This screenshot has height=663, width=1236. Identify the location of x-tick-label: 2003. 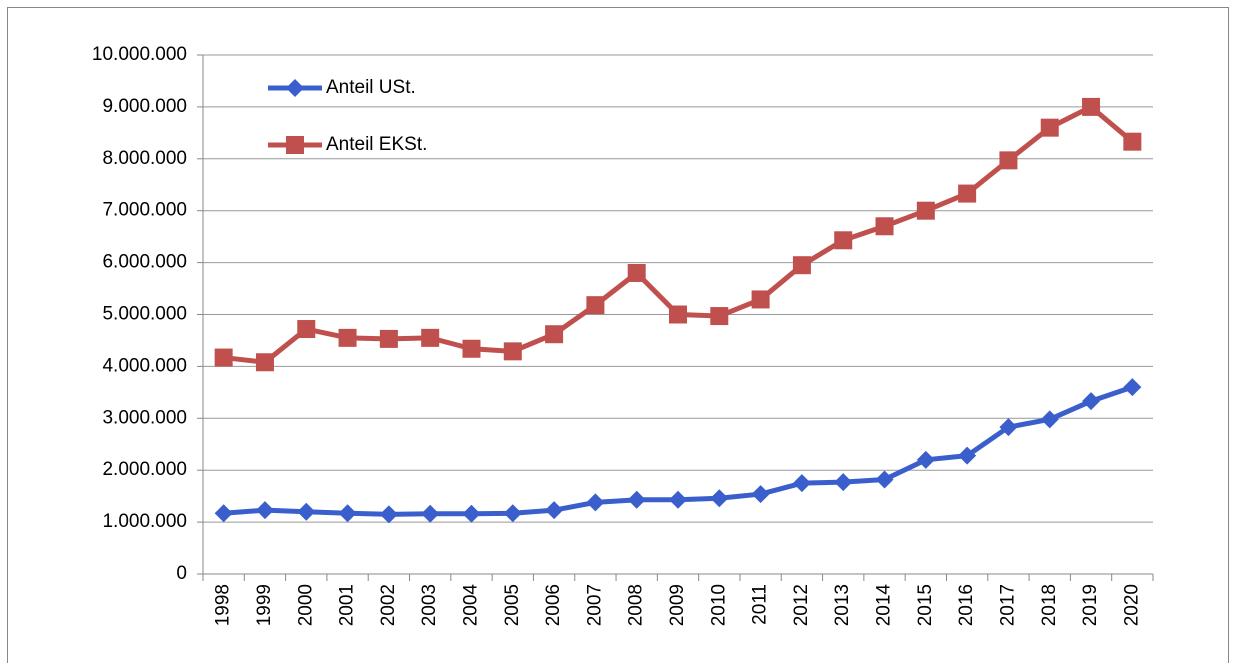
(429, 605).